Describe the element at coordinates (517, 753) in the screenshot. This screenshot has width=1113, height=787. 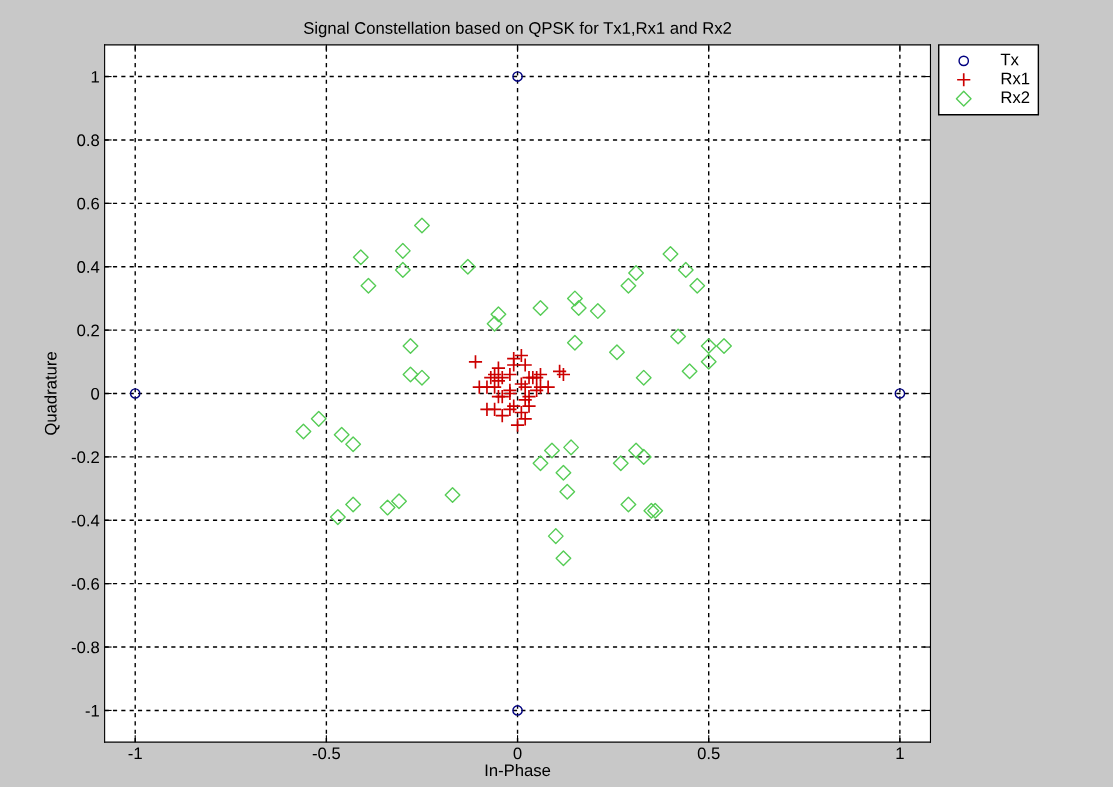
I see `x-tick-label: 0` at that location.